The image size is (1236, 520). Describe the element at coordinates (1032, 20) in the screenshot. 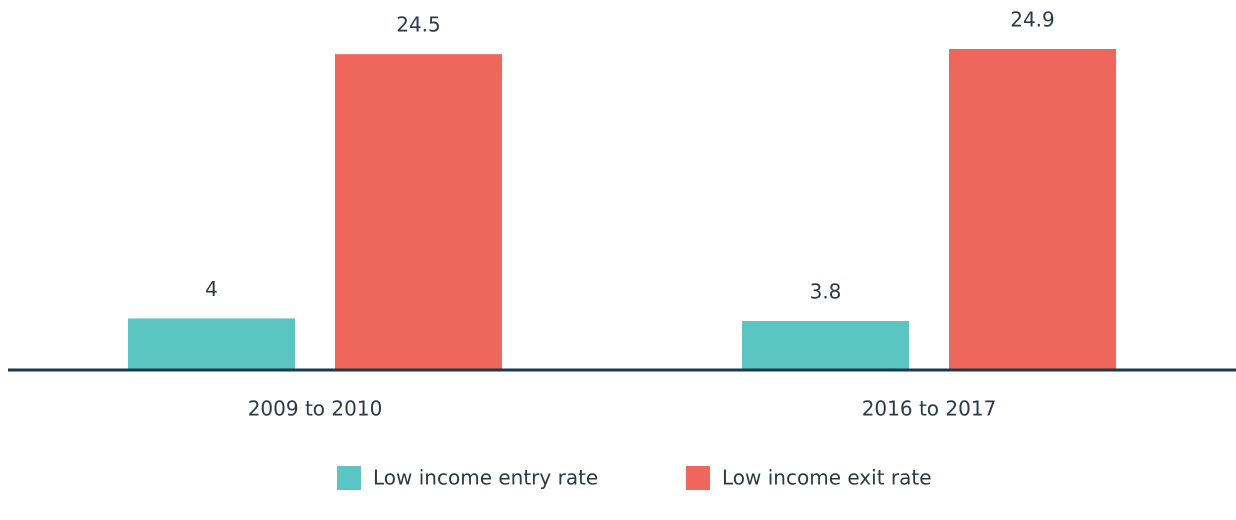

I see `value-label: 24.9` at that location.